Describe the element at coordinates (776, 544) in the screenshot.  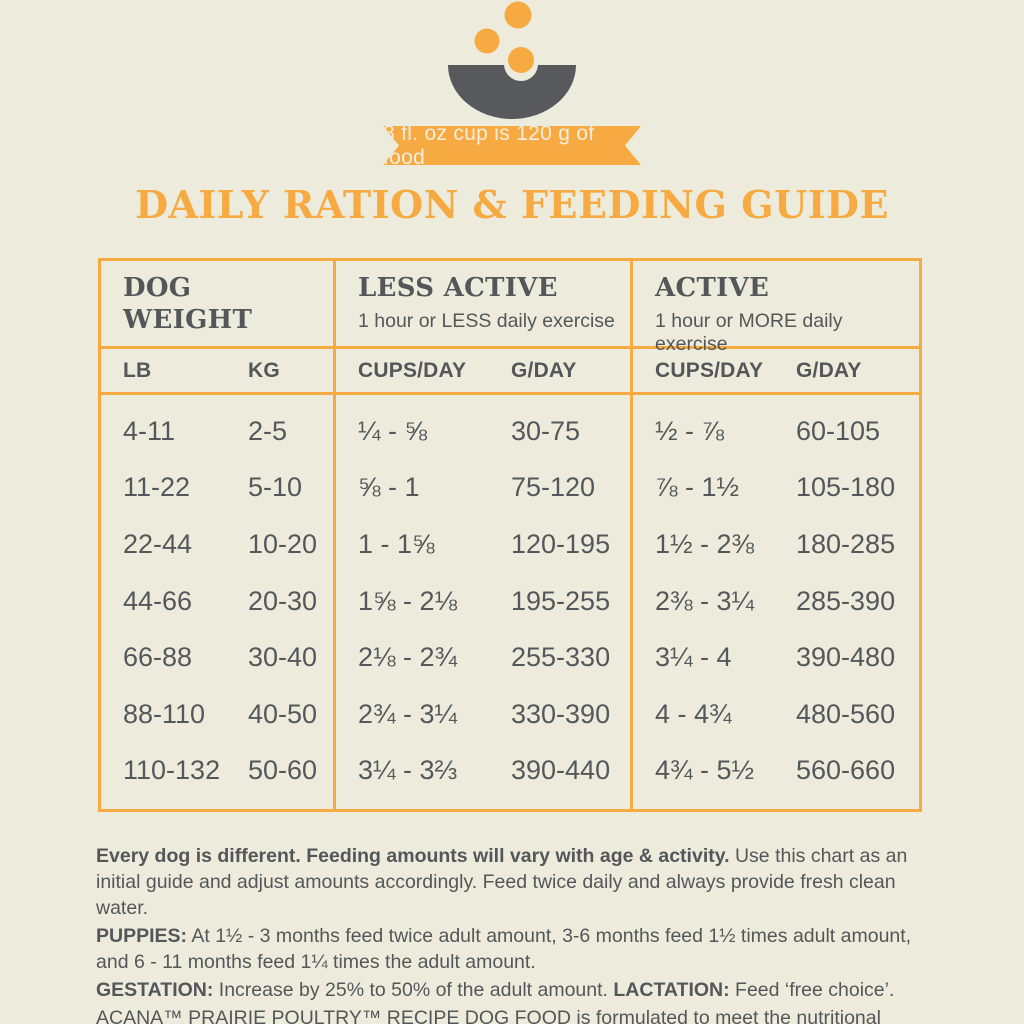
I see `table-row: 1½ - 2⅜ 180-285` at that location.